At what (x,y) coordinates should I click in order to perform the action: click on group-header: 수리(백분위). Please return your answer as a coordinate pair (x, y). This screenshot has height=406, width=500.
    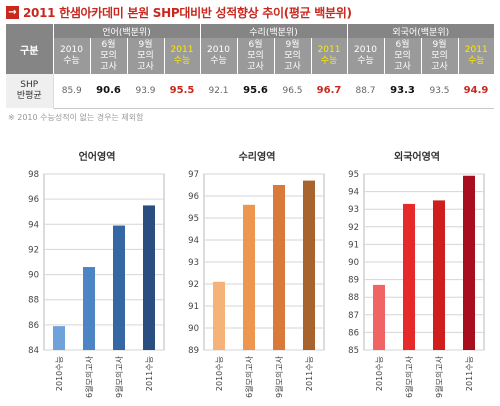
    Looking at the image, I should click on (273, 31).